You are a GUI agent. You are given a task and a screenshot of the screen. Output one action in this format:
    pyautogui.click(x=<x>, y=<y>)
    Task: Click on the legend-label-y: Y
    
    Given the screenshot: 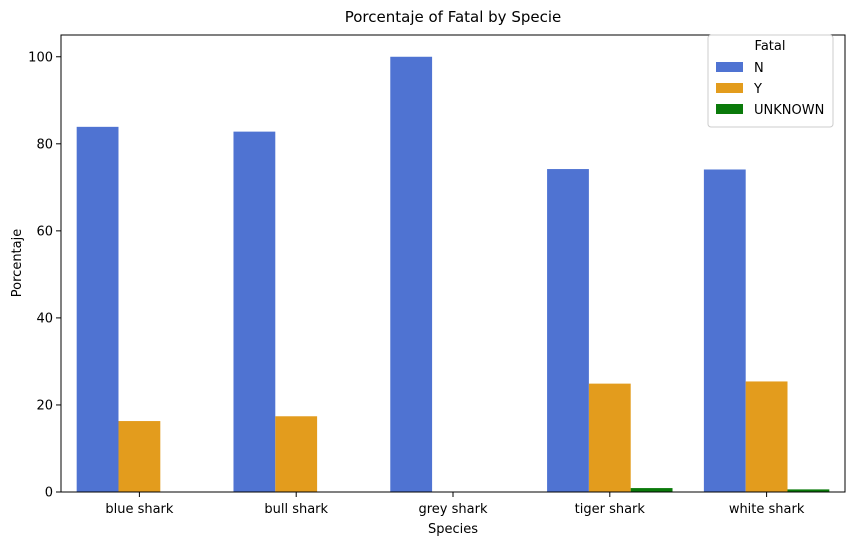 What is the action you would take?
    pyautogui.click(x=757, y=89)
    